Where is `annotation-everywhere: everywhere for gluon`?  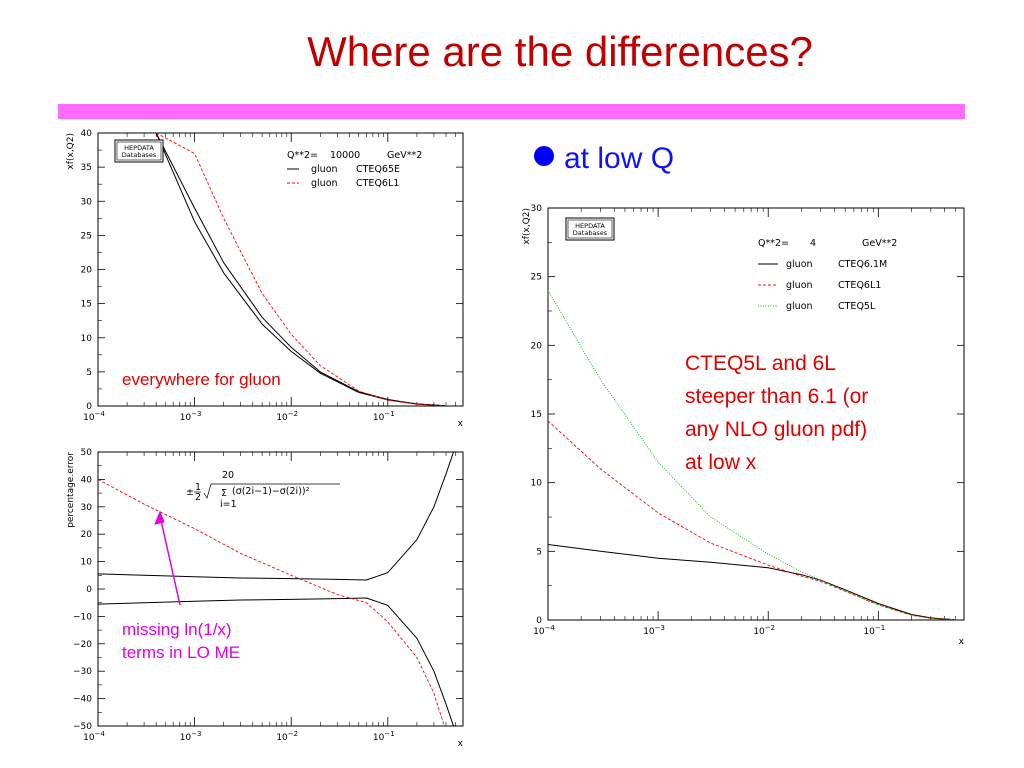
annotation-everywhere: everywhere for gluon is located at coordinates (201, 379).